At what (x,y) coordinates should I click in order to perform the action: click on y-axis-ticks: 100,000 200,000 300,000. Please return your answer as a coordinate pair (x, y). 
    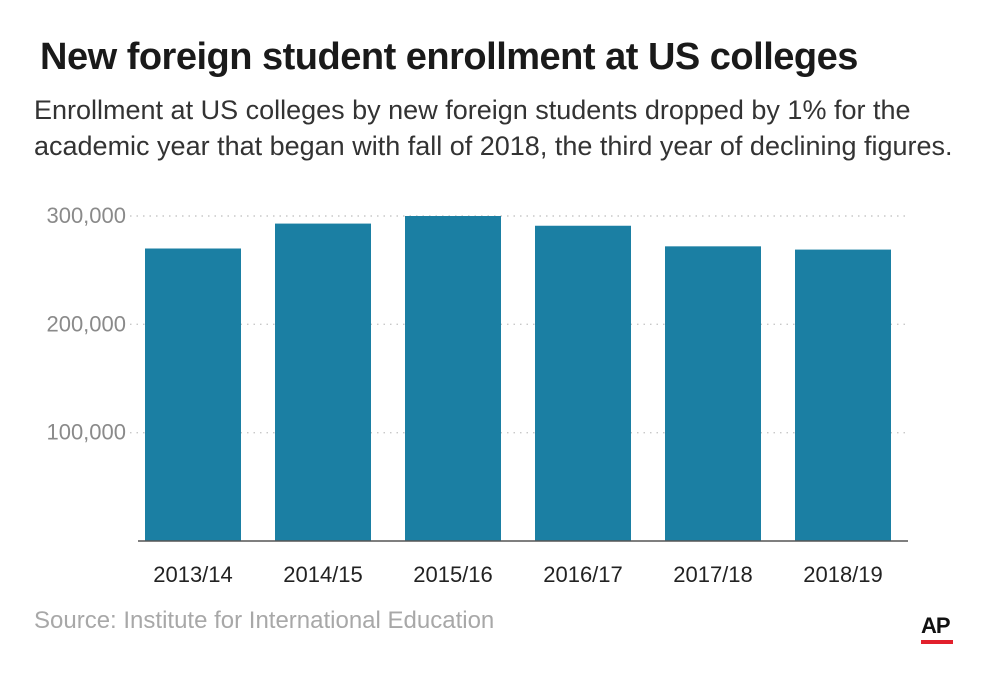
    Looking at the image, I should click on (86, 324).